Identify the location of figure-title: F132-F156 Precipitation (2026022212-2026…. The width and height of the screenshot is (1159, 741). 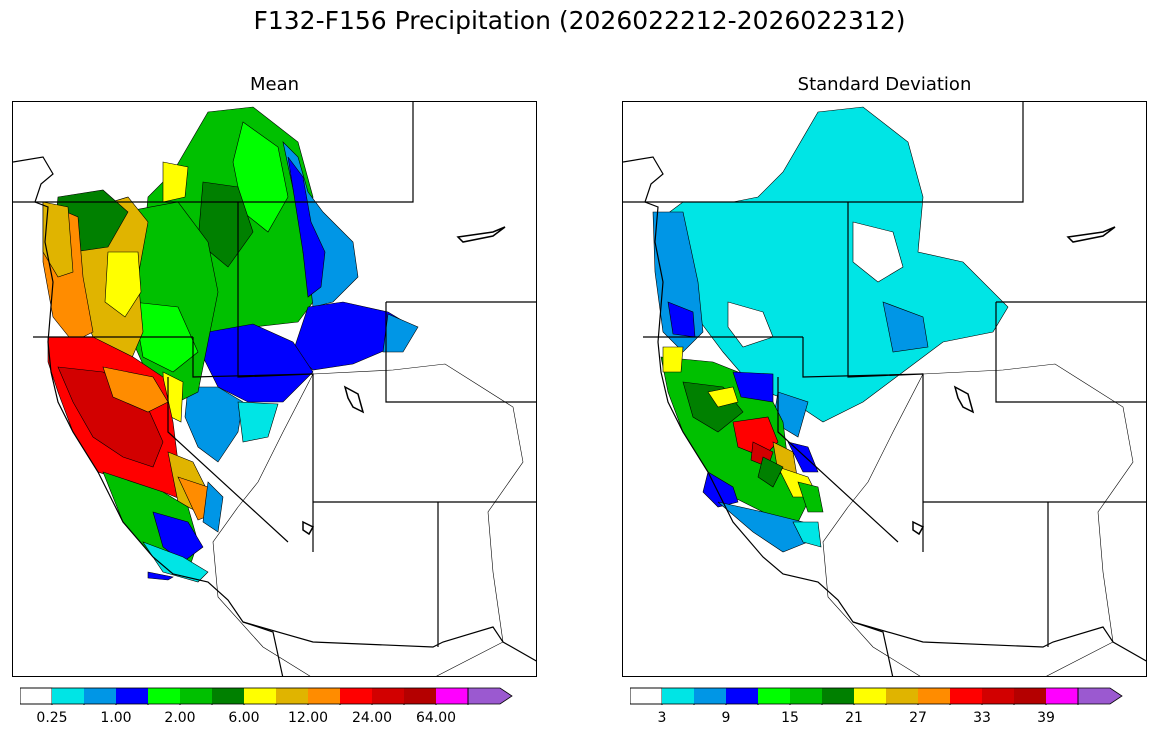
(579, 20).